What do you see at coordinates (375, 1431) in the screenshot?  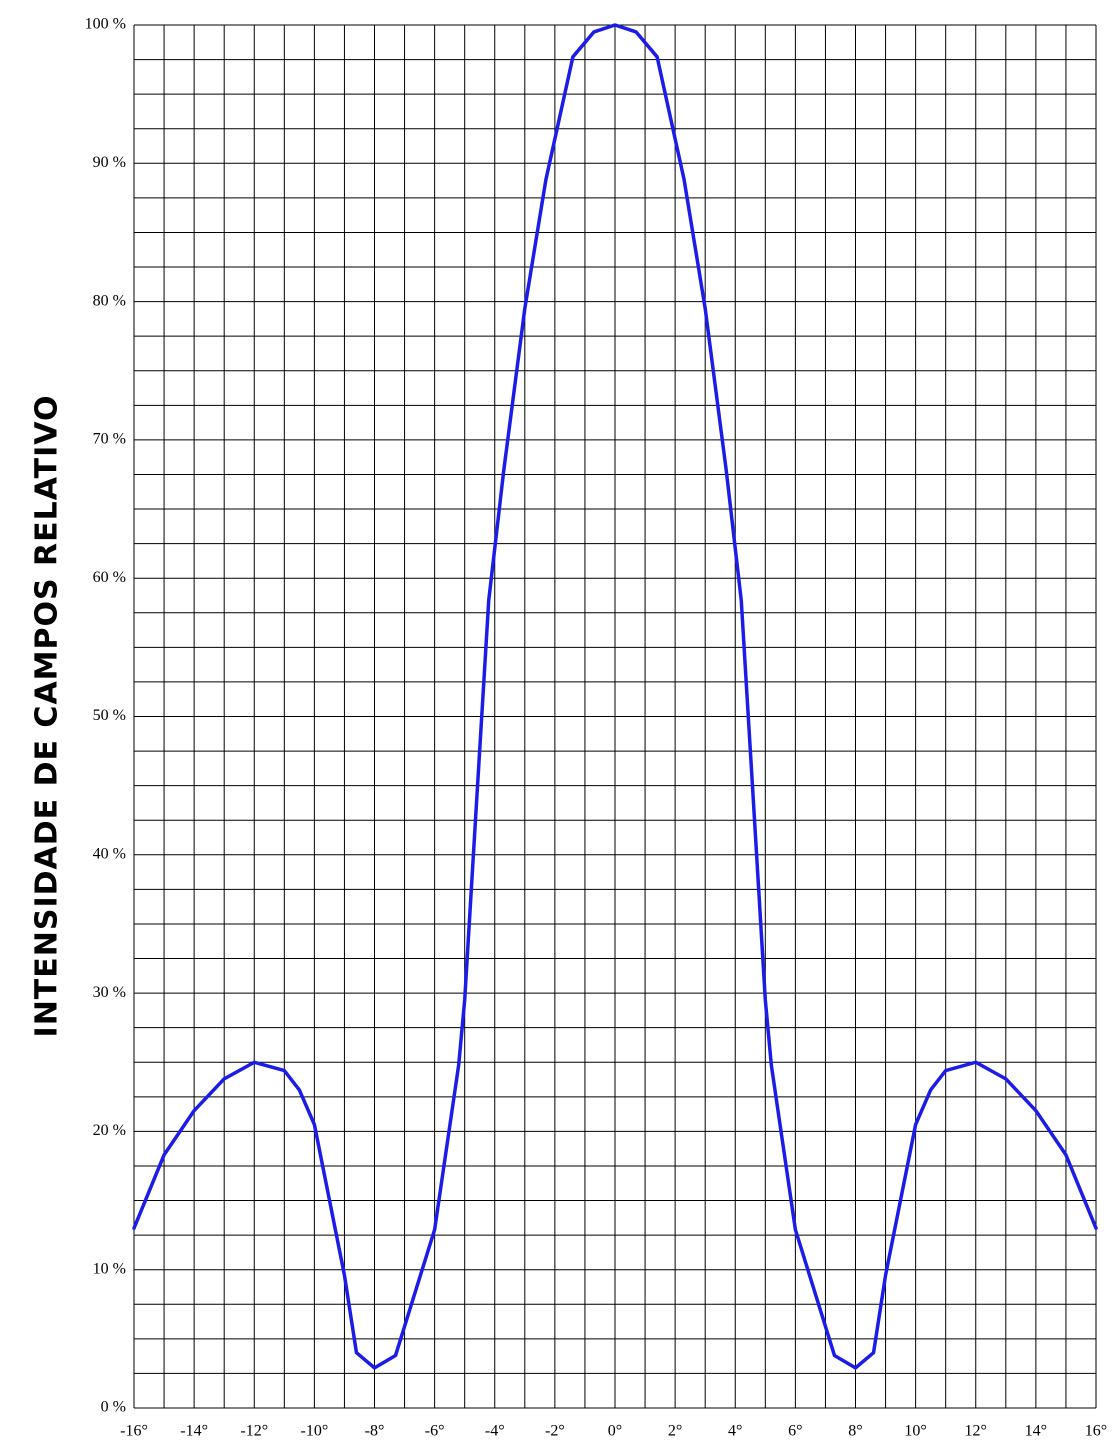 I see `x-tick-label: -8°` at bounding box center [375, 1431].